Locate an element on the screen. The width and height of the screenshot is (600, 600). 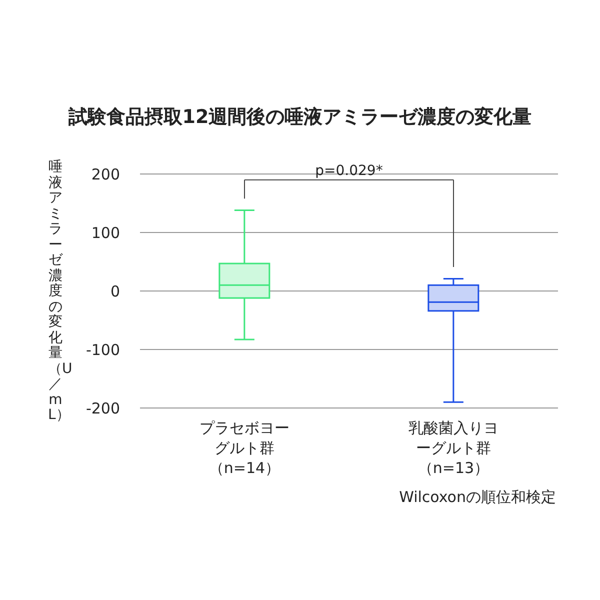
y-tick-label: 100 is located at coordinates (105, 233).